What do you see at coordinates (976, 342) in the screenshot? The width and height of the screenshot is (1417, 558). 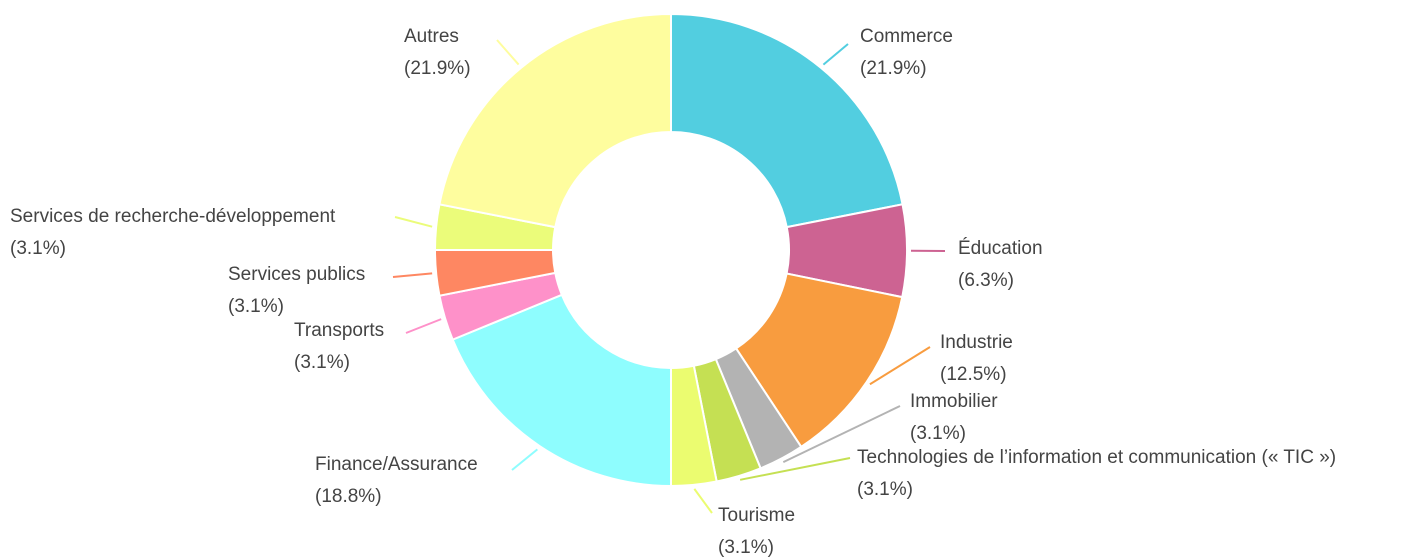 I see `slice-label: Industrie` at bounding box center [976, 342].